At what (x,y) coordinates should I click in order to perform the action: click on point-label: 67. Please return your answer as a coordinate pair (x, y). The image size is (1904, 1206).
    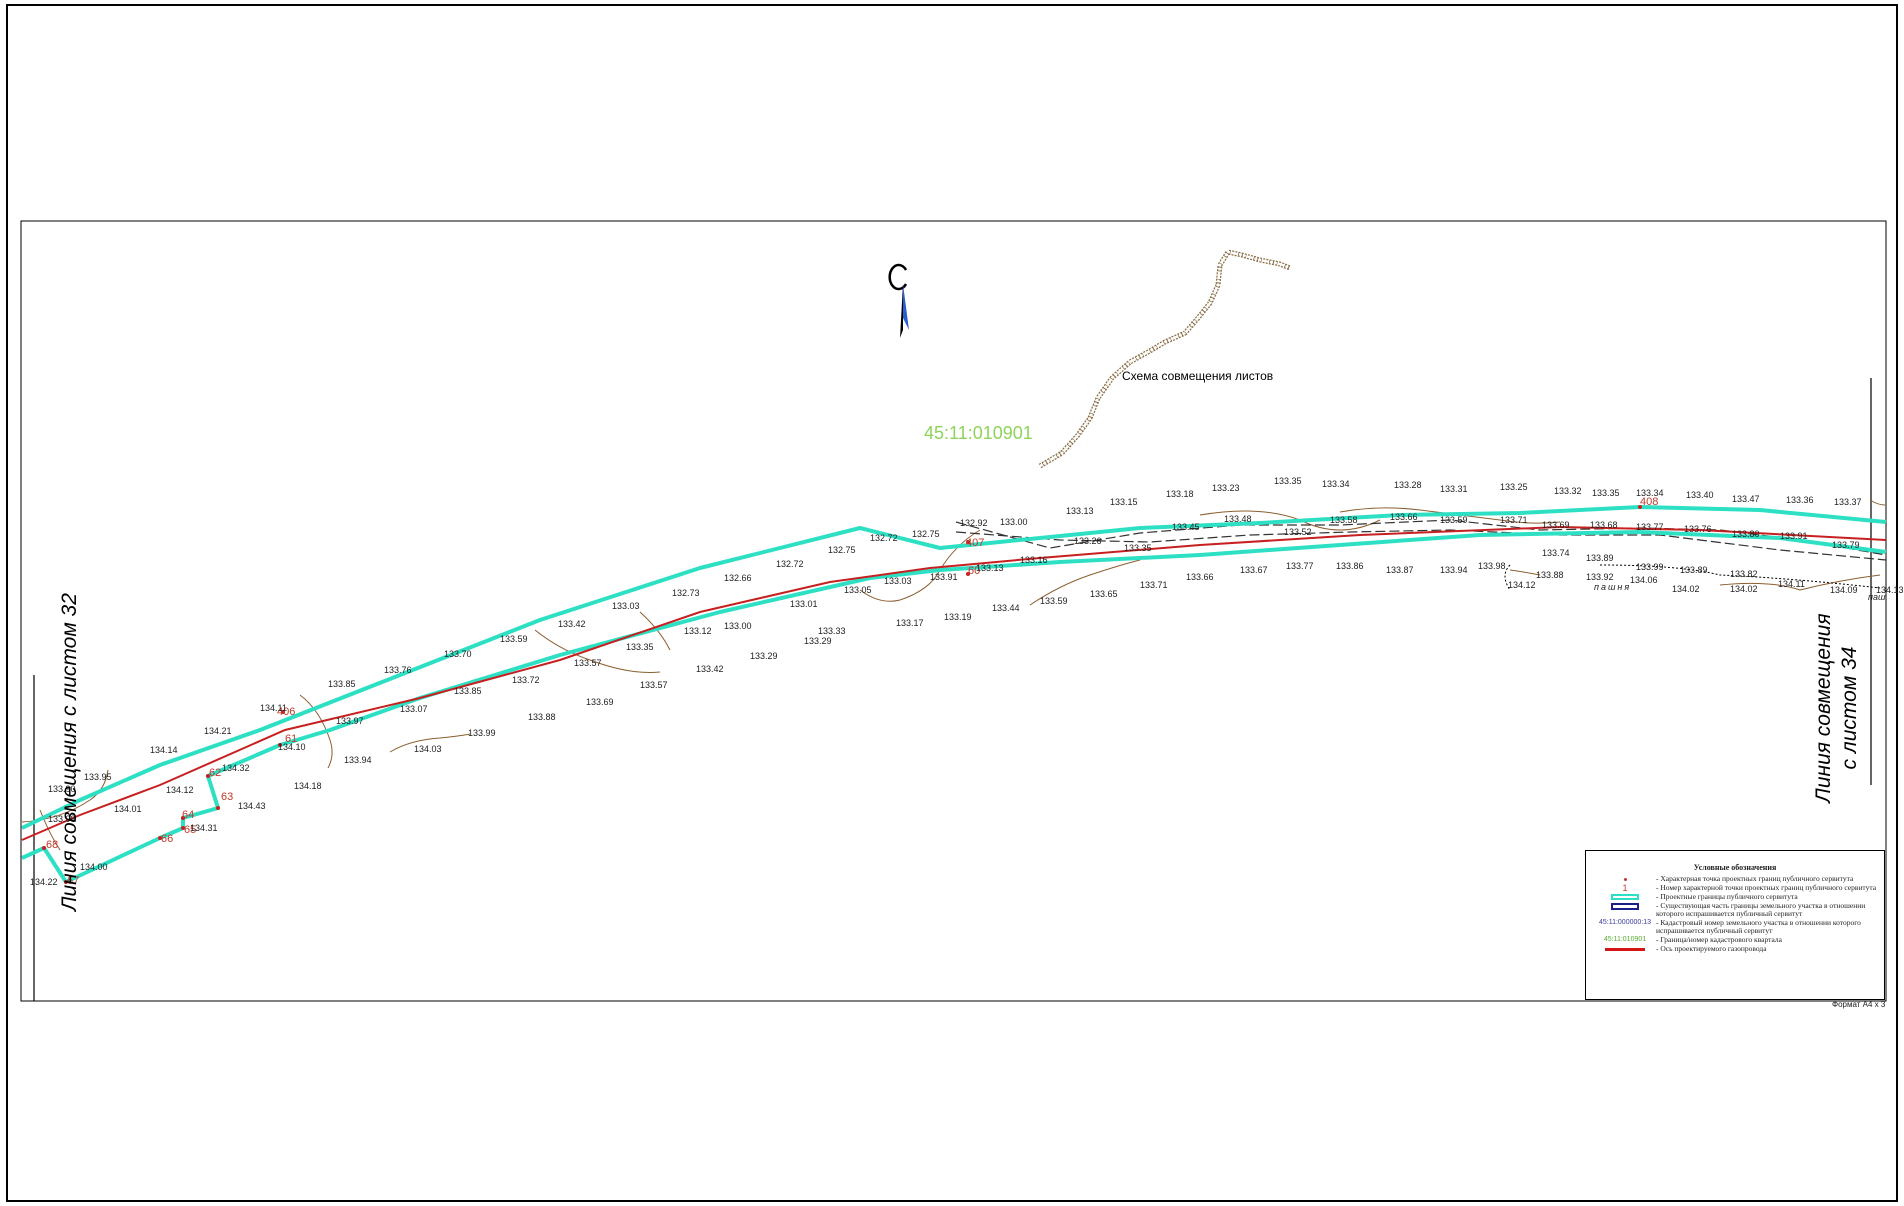
    Looking at the image, I should click on (73, 881).